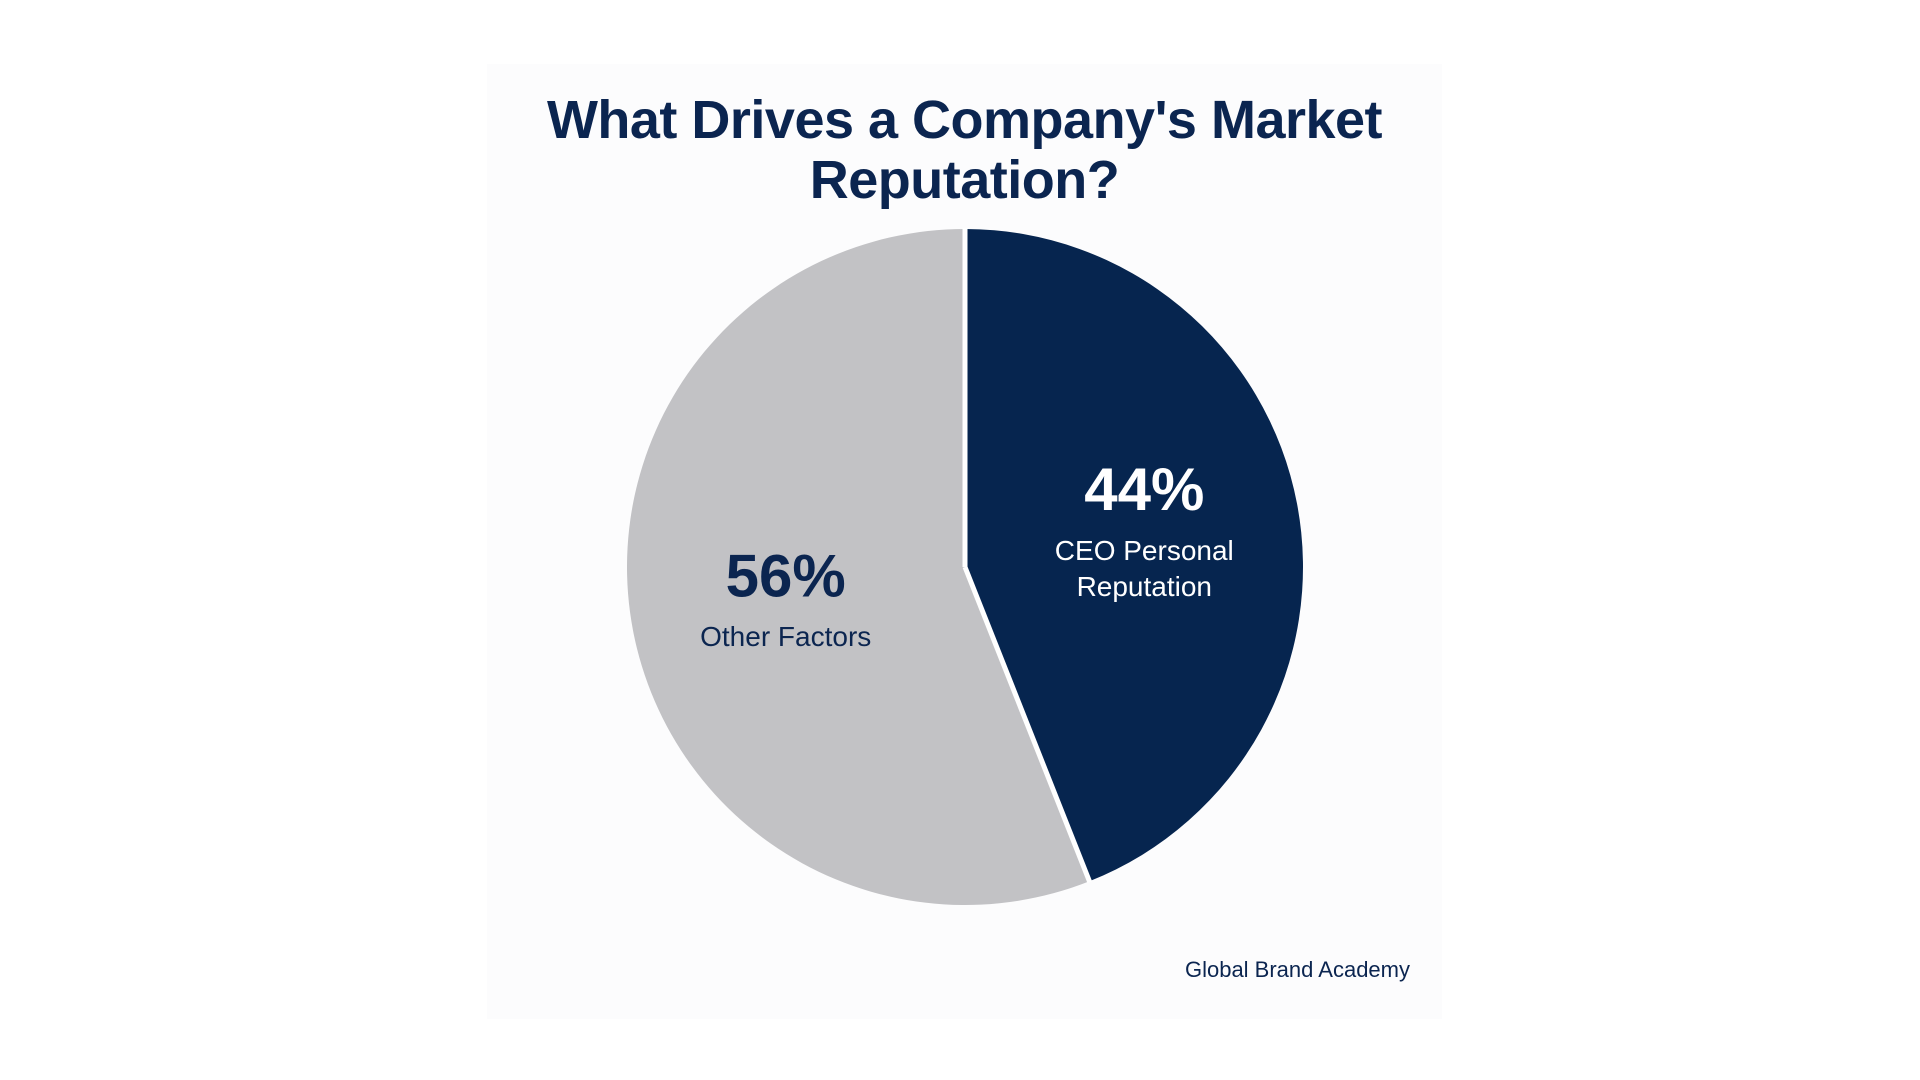  I want to click on slice-category-label-1-0: Other Factors, so click(785, 636).